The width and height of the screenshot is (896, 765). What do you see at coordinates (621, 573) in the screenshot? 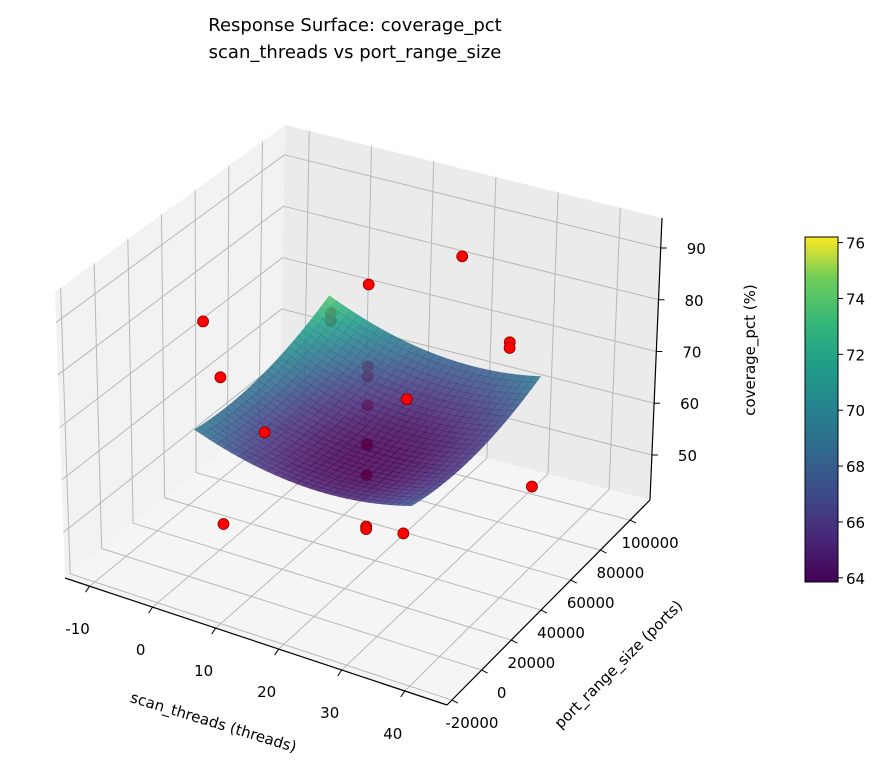
I see `y-axis-tick-label: 80000` at bounding box center [621, 573].